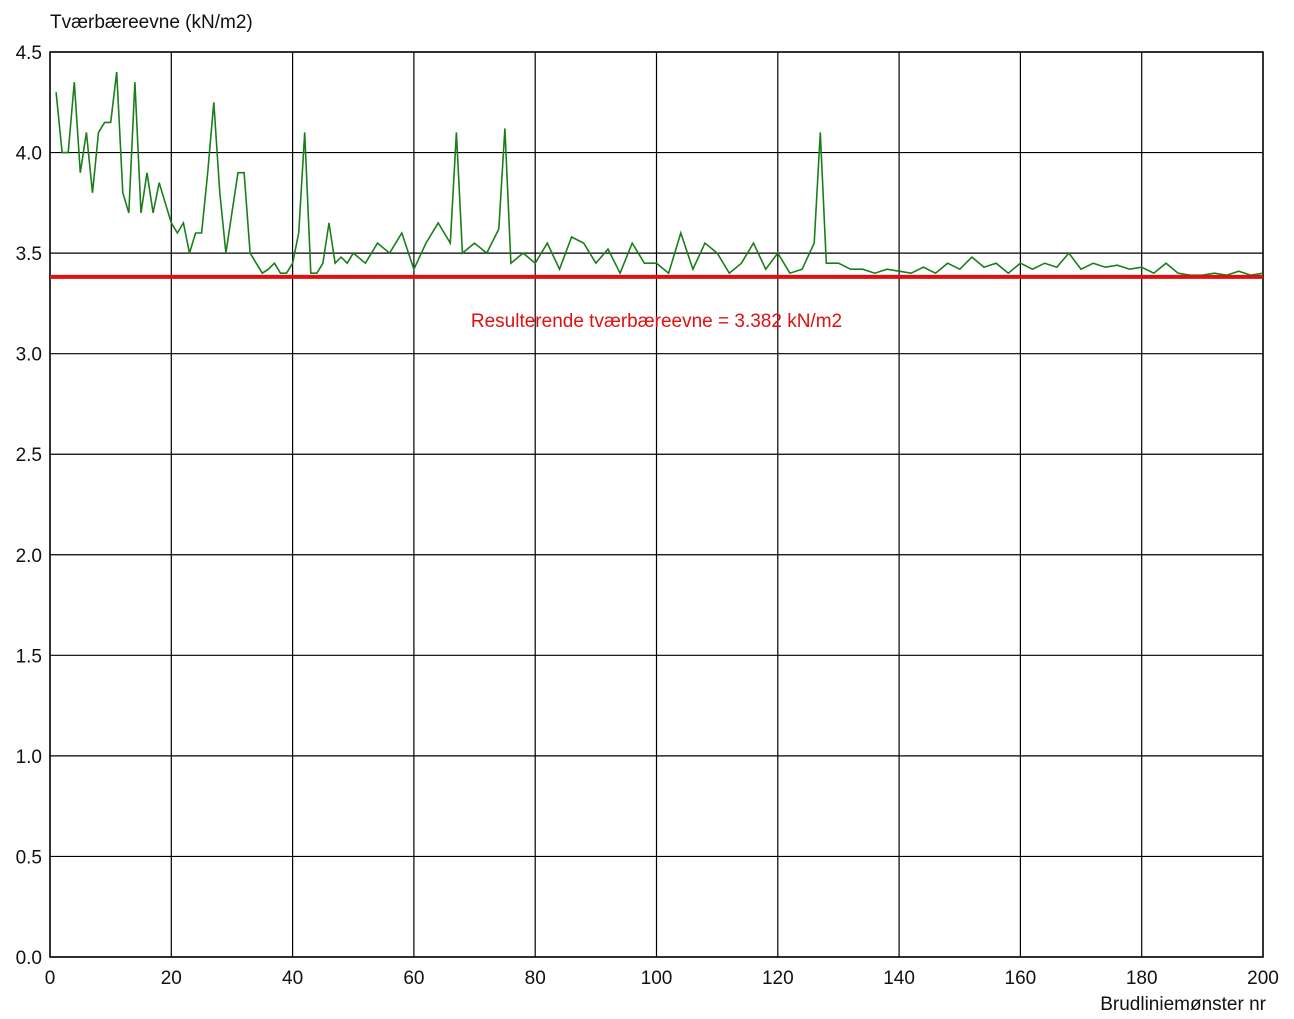  Describe the element at coordinates (29, 455) in the screenshot. I see `y-tick-label: 2.5` at that location.